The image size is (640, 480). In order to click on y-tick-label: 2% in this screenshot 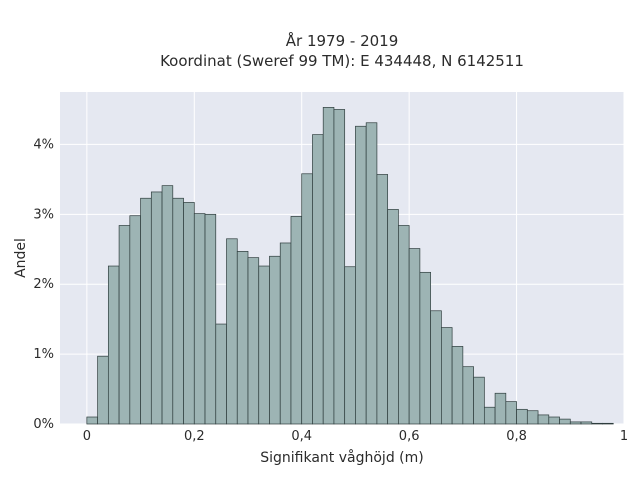, I will do `click(43, 284)`.